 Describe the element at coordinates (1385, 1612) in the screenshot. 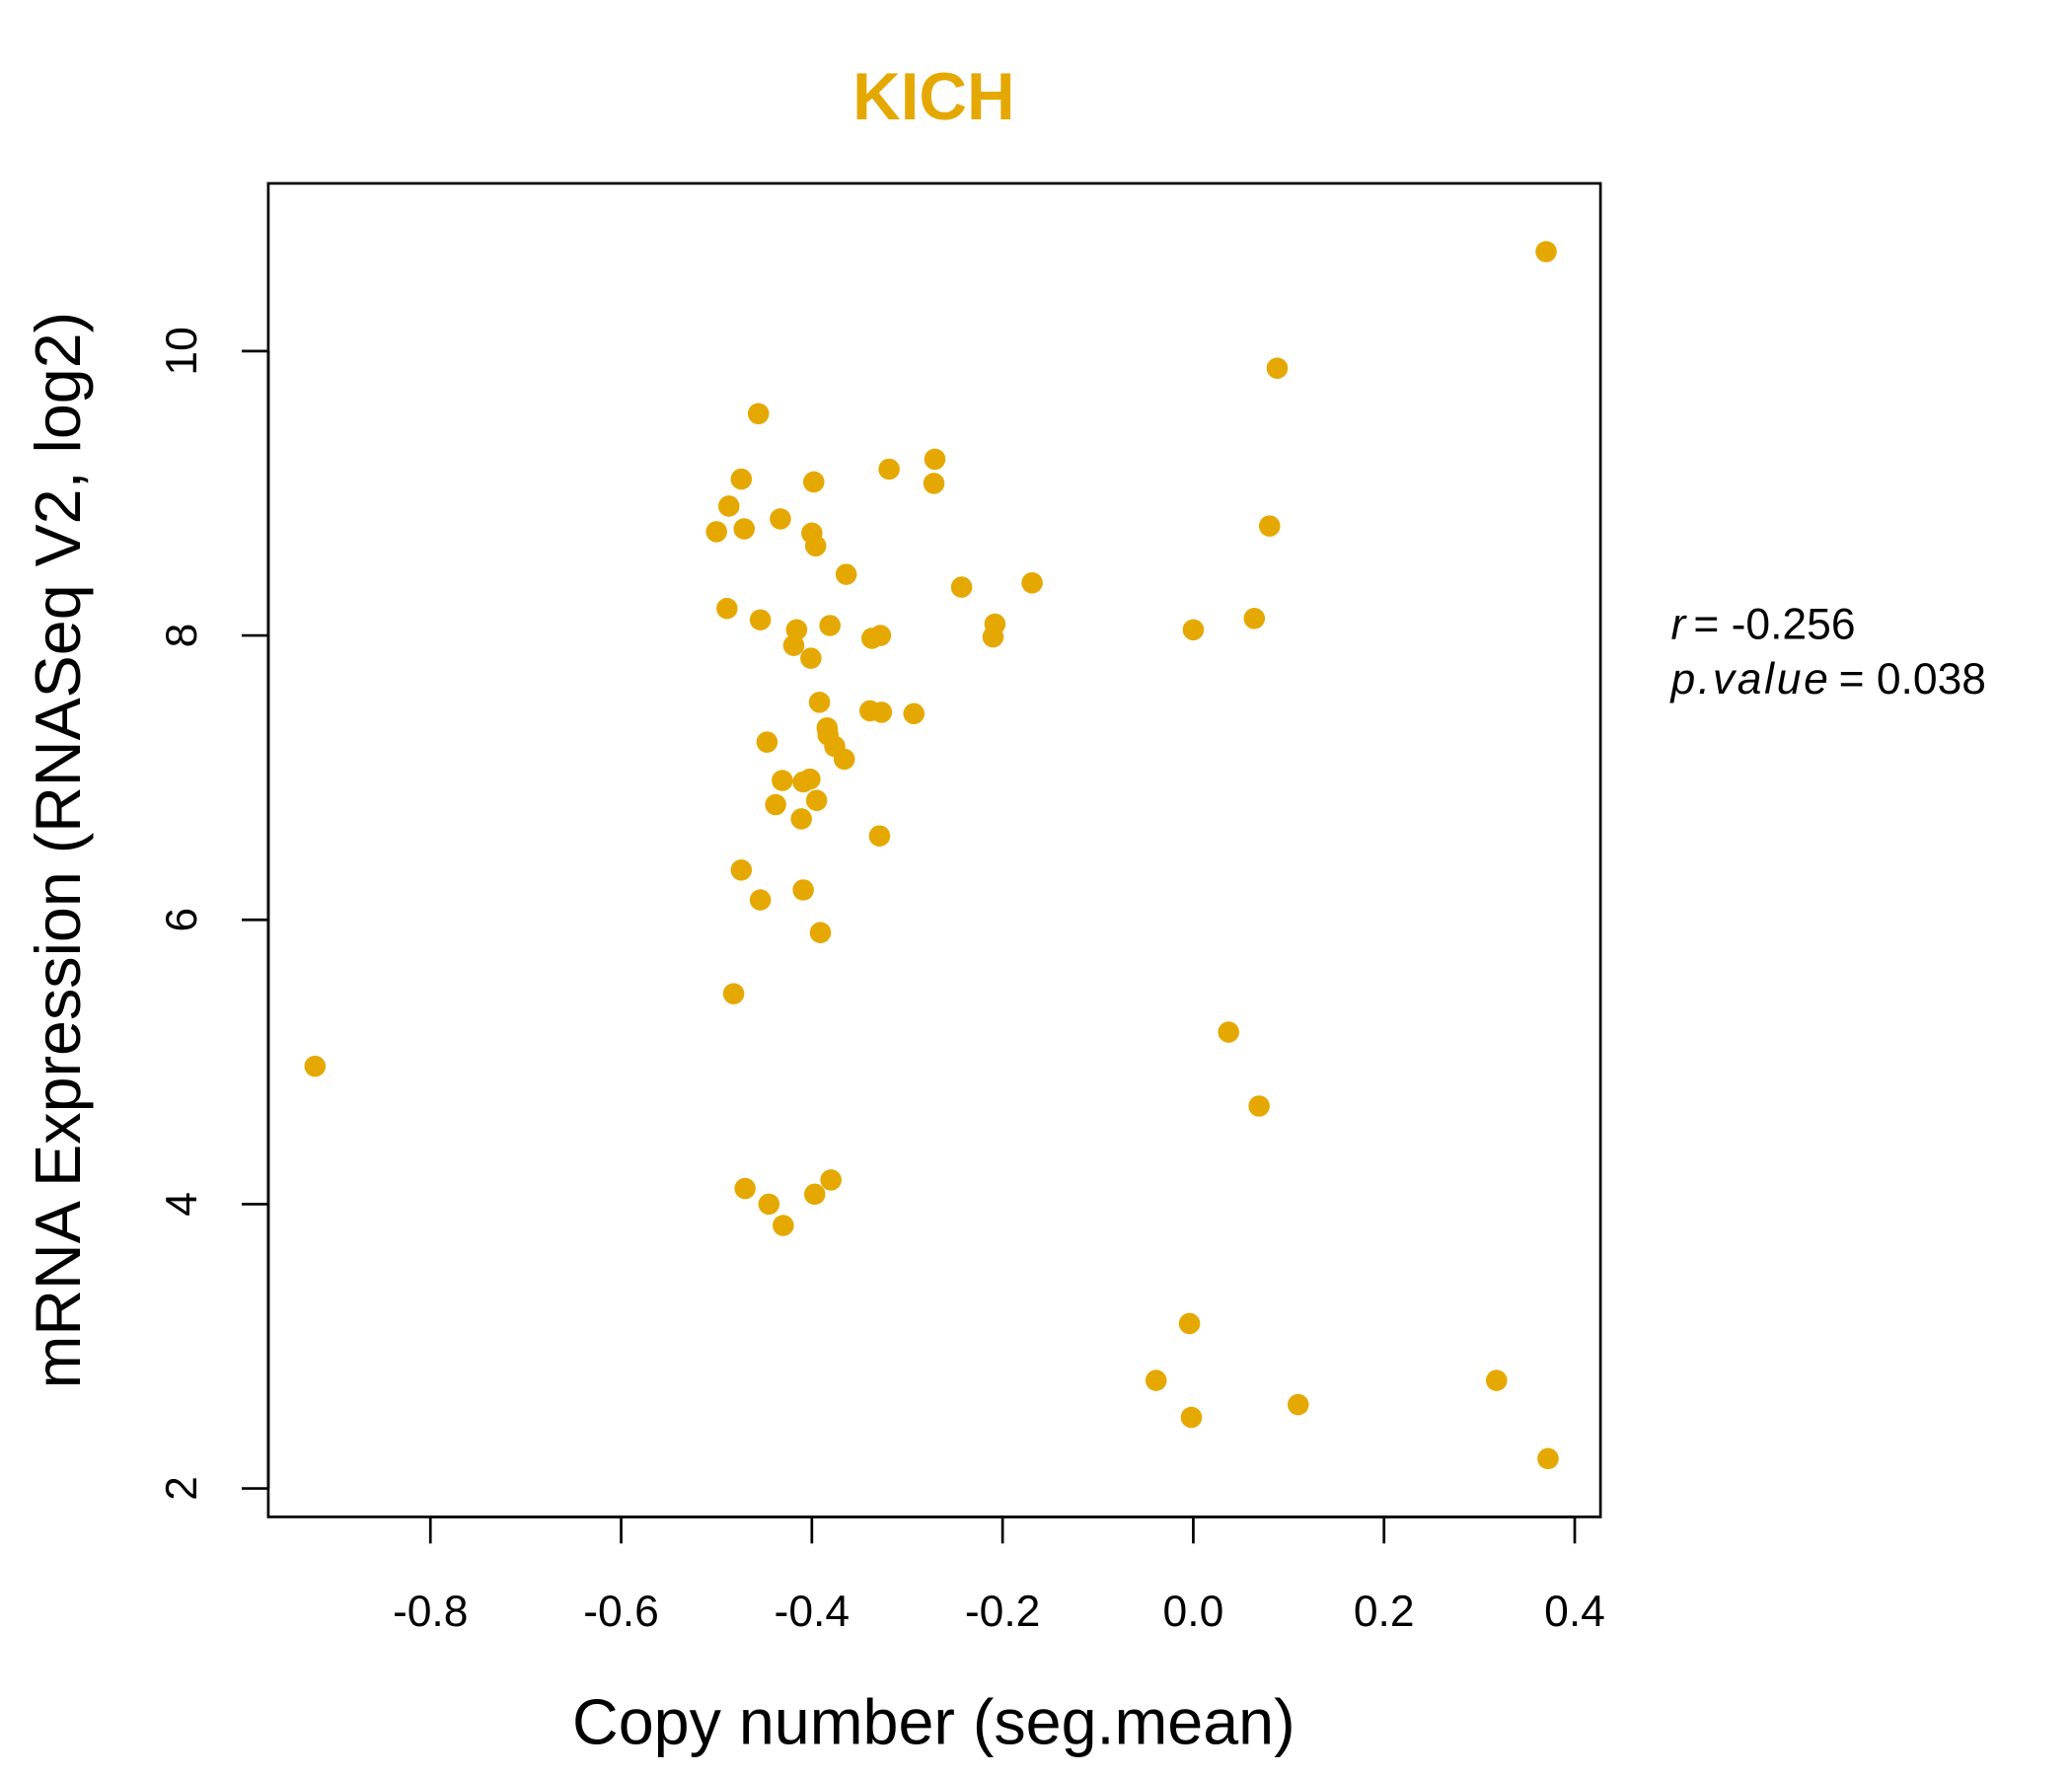

I see `x-tick-label: 0.2` at that location.